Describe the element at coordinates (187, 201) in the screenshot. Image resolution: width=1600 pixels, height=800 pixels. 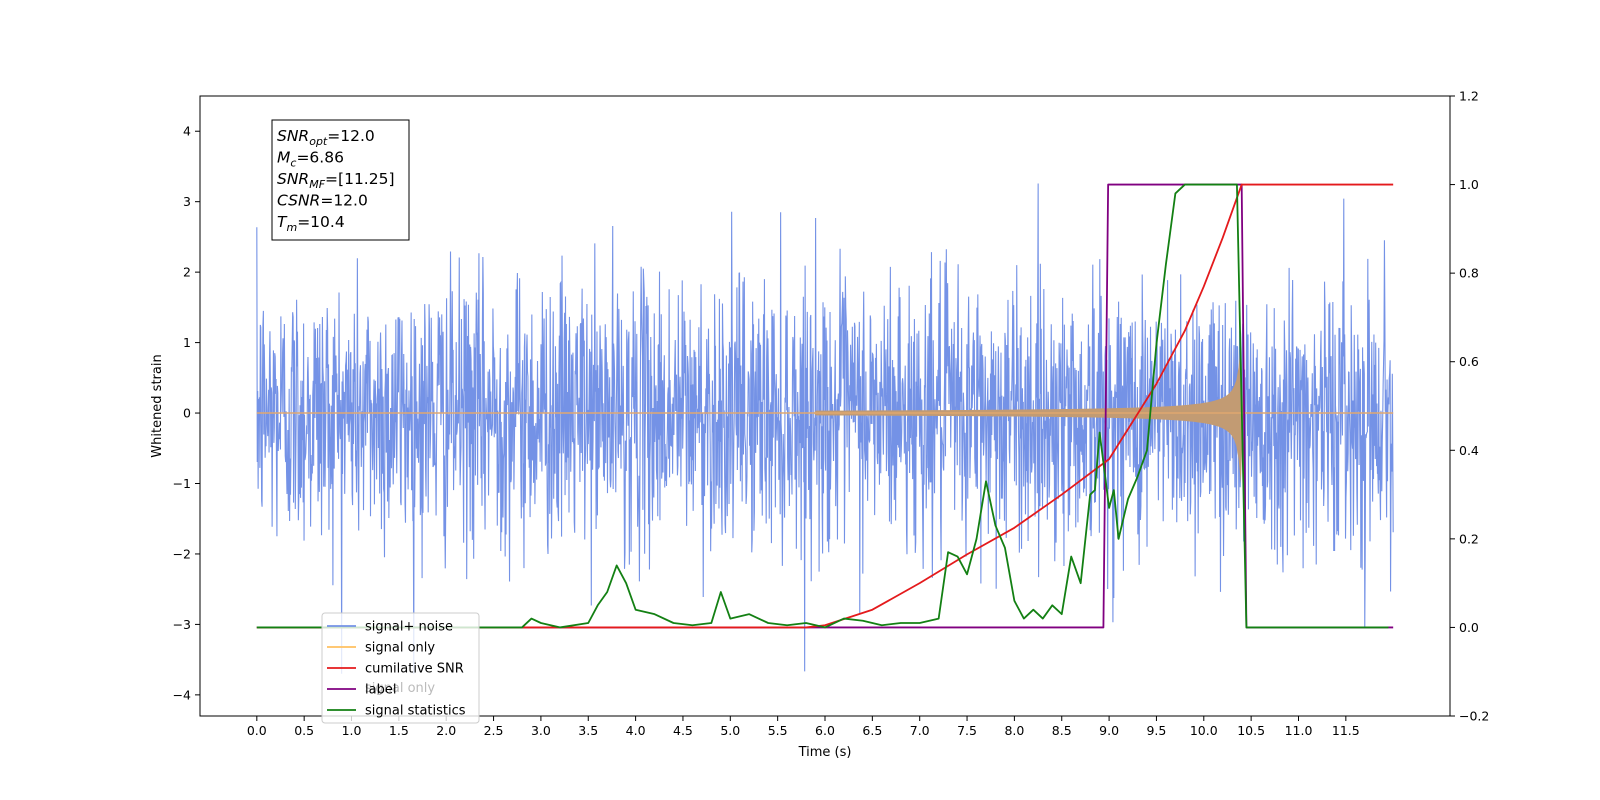
I see `y-tick-label: 3` at that location.